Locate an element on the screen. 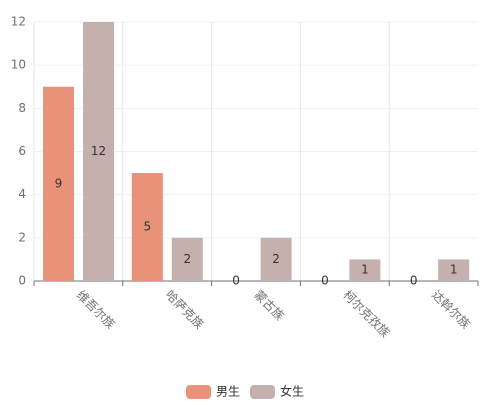 This screenshot has height=419, width=492. y-tick-label: 0 is located at coordinates (22, 281).